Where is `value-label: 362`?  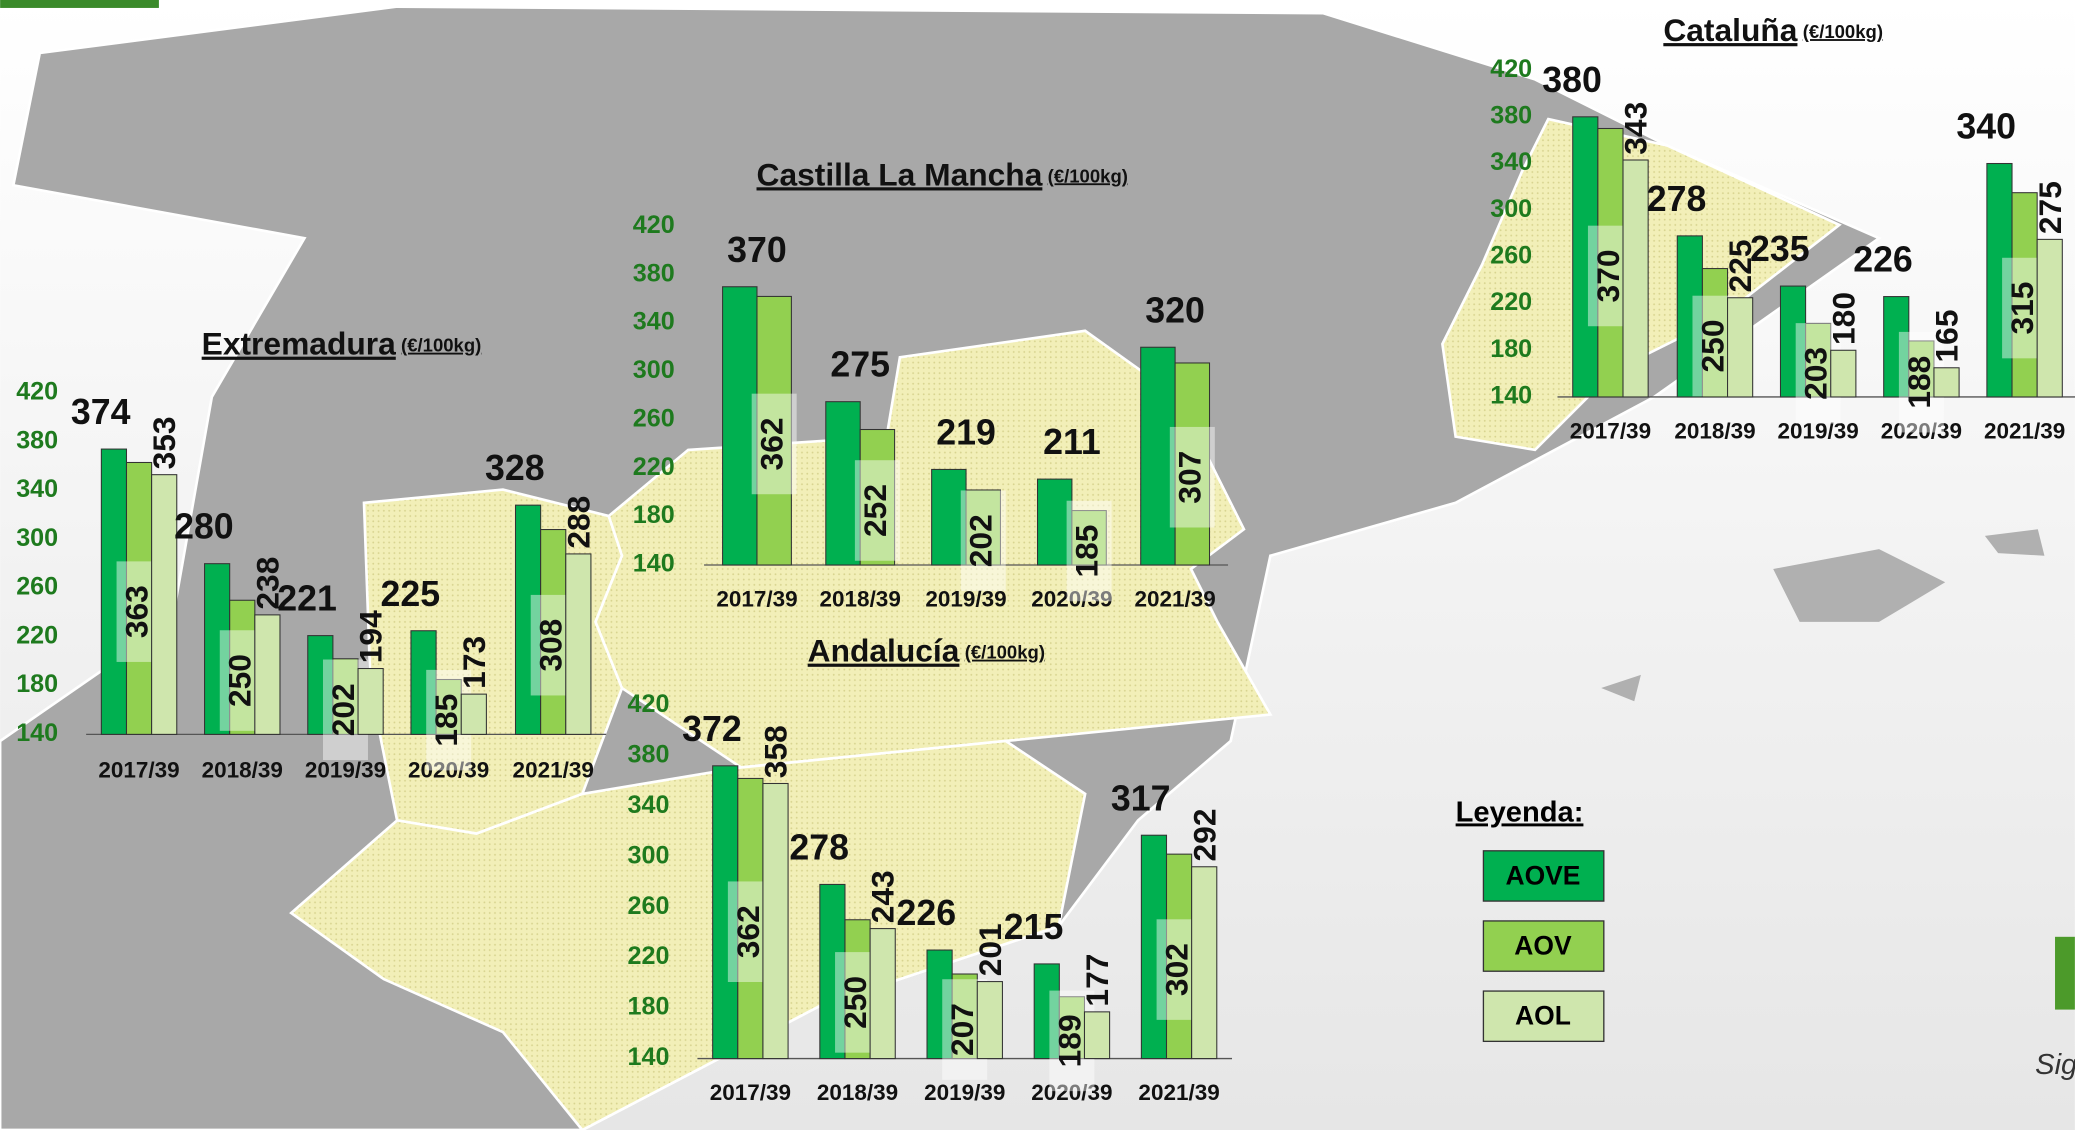
value-label: 362 is located at coordinates (748, 931).